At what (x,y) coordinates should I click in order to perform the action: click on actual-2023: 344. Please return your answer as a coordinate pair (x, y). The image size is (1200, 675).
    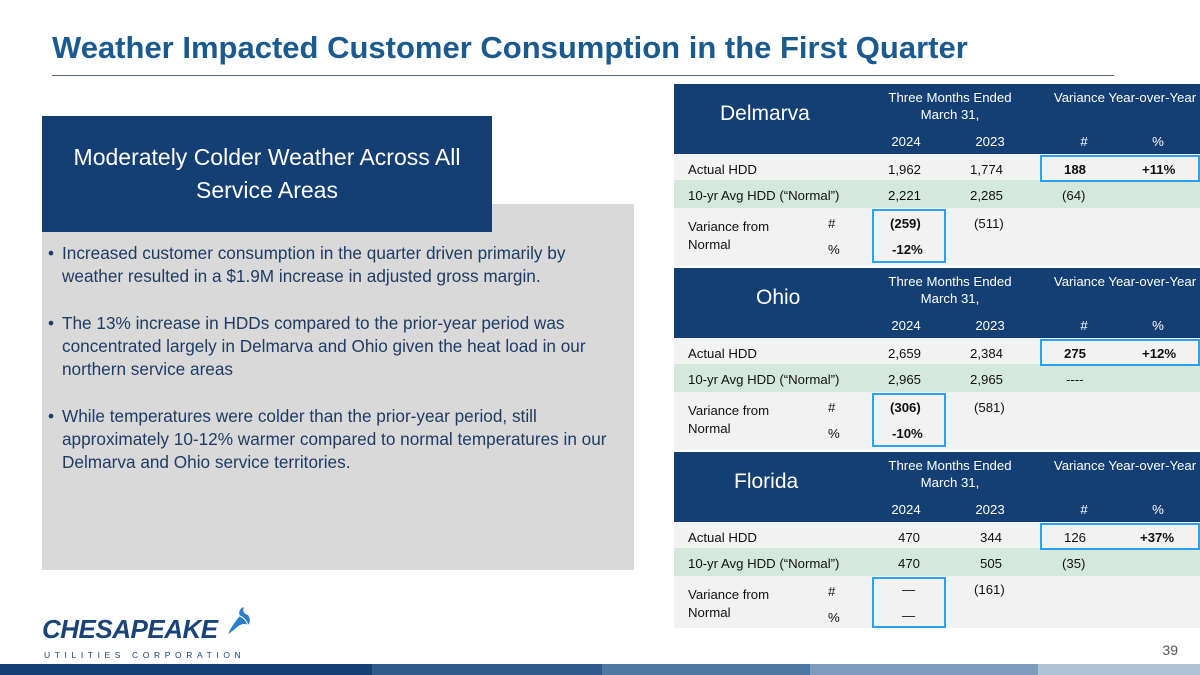
    Looking at the image, I should click on (991, 537).